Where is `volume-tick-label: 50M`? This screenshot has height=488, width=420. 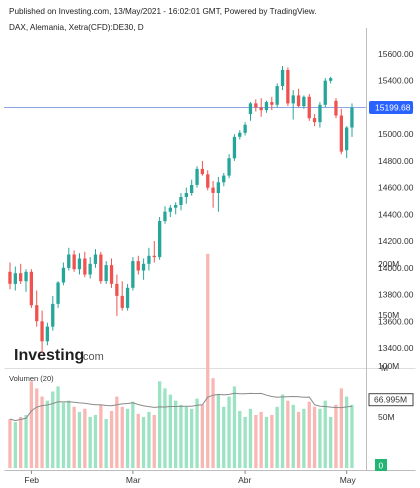 volume-tick-label: 50M is located at coordinates (386, 417).